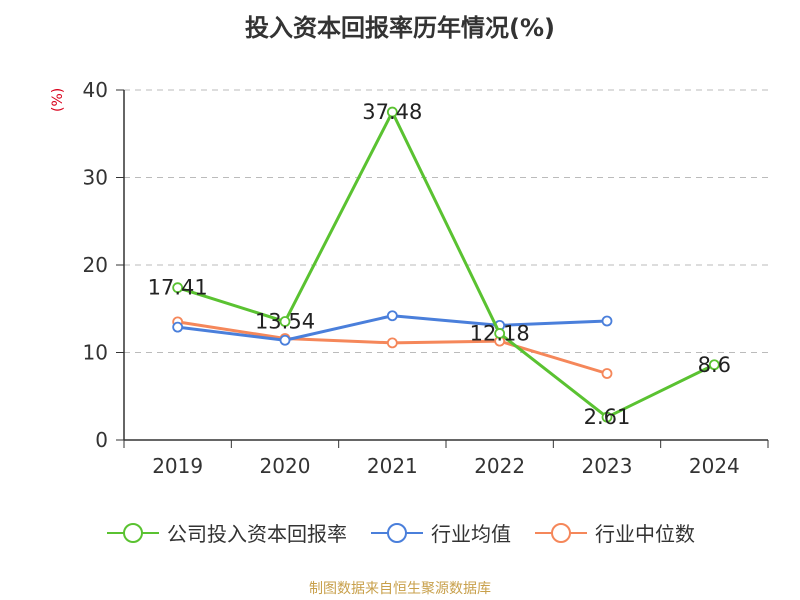  I want to click on data-label: 8.6, so click(714, 365).